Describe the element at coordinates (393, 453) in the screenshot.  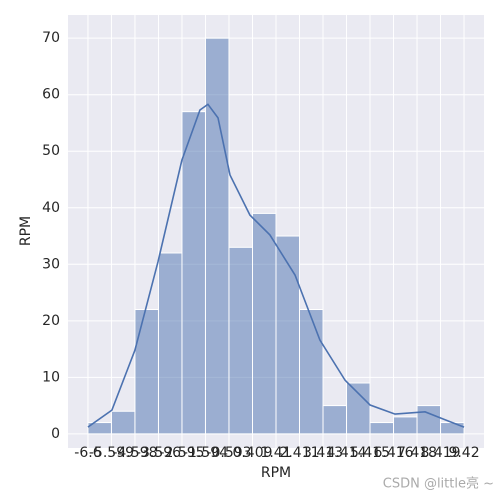
I see `x-tick-label: 6.416` at that location.